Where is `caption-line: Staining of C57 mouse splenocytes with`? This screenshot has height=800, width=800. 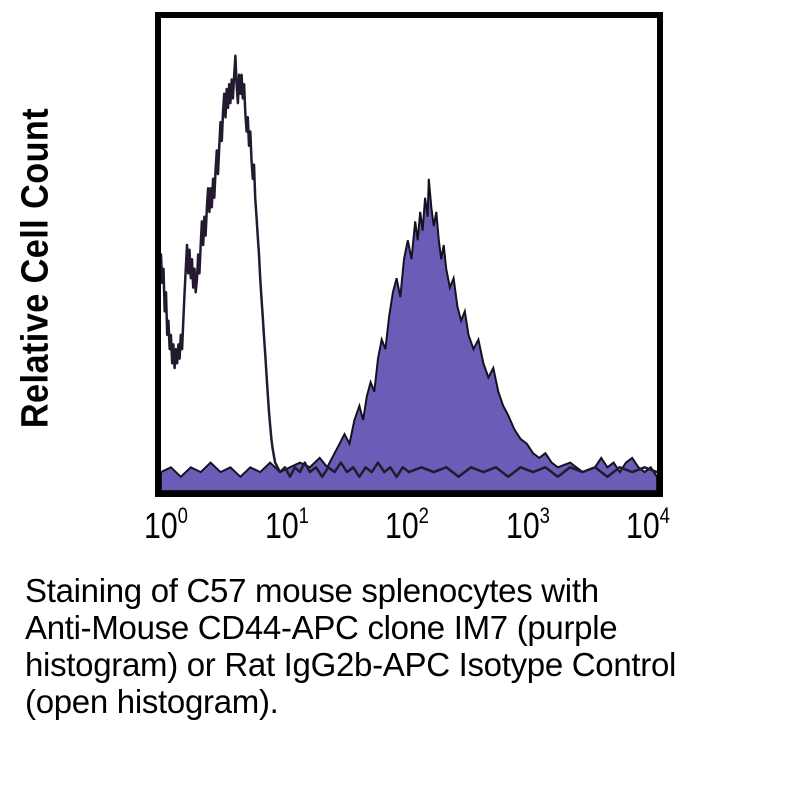 caption-line: Staining of C57 mouse splenocytes with is located at coordinates (312, 590).